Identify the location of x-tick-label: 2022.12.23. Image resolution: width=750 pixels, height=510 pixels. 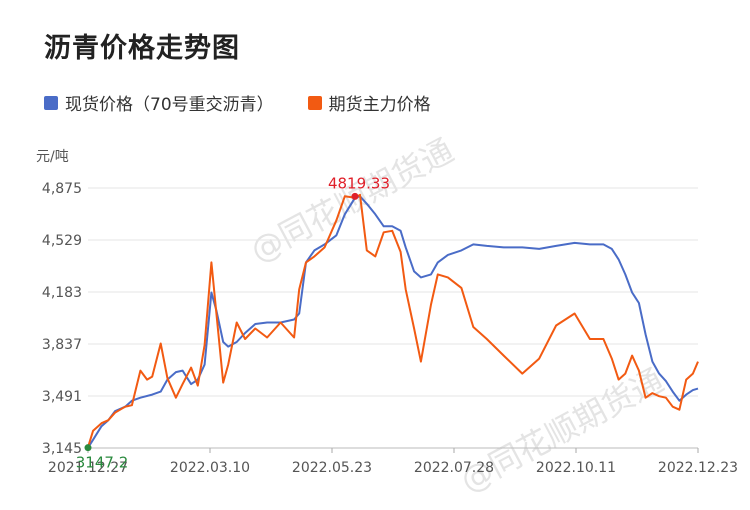
(698, 468).